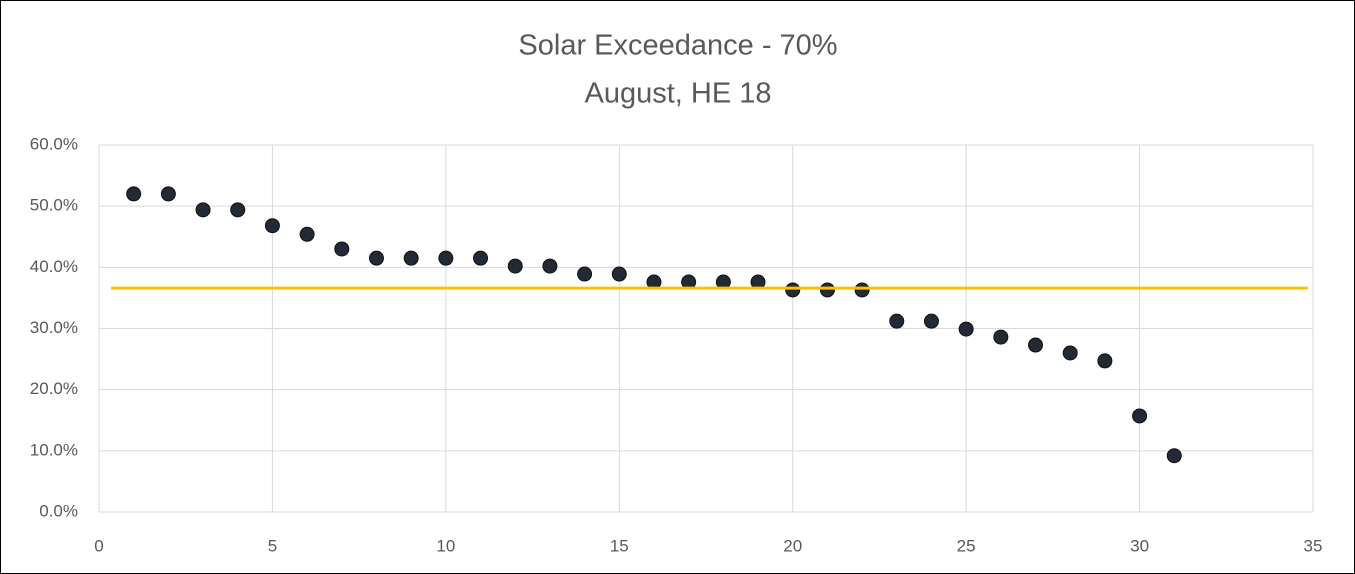 This screenshot has width=1355, height=574. Describe the element at coordinates (54, 388) in the screenshot. I see `y-tick-label: 20.0%` at that location.